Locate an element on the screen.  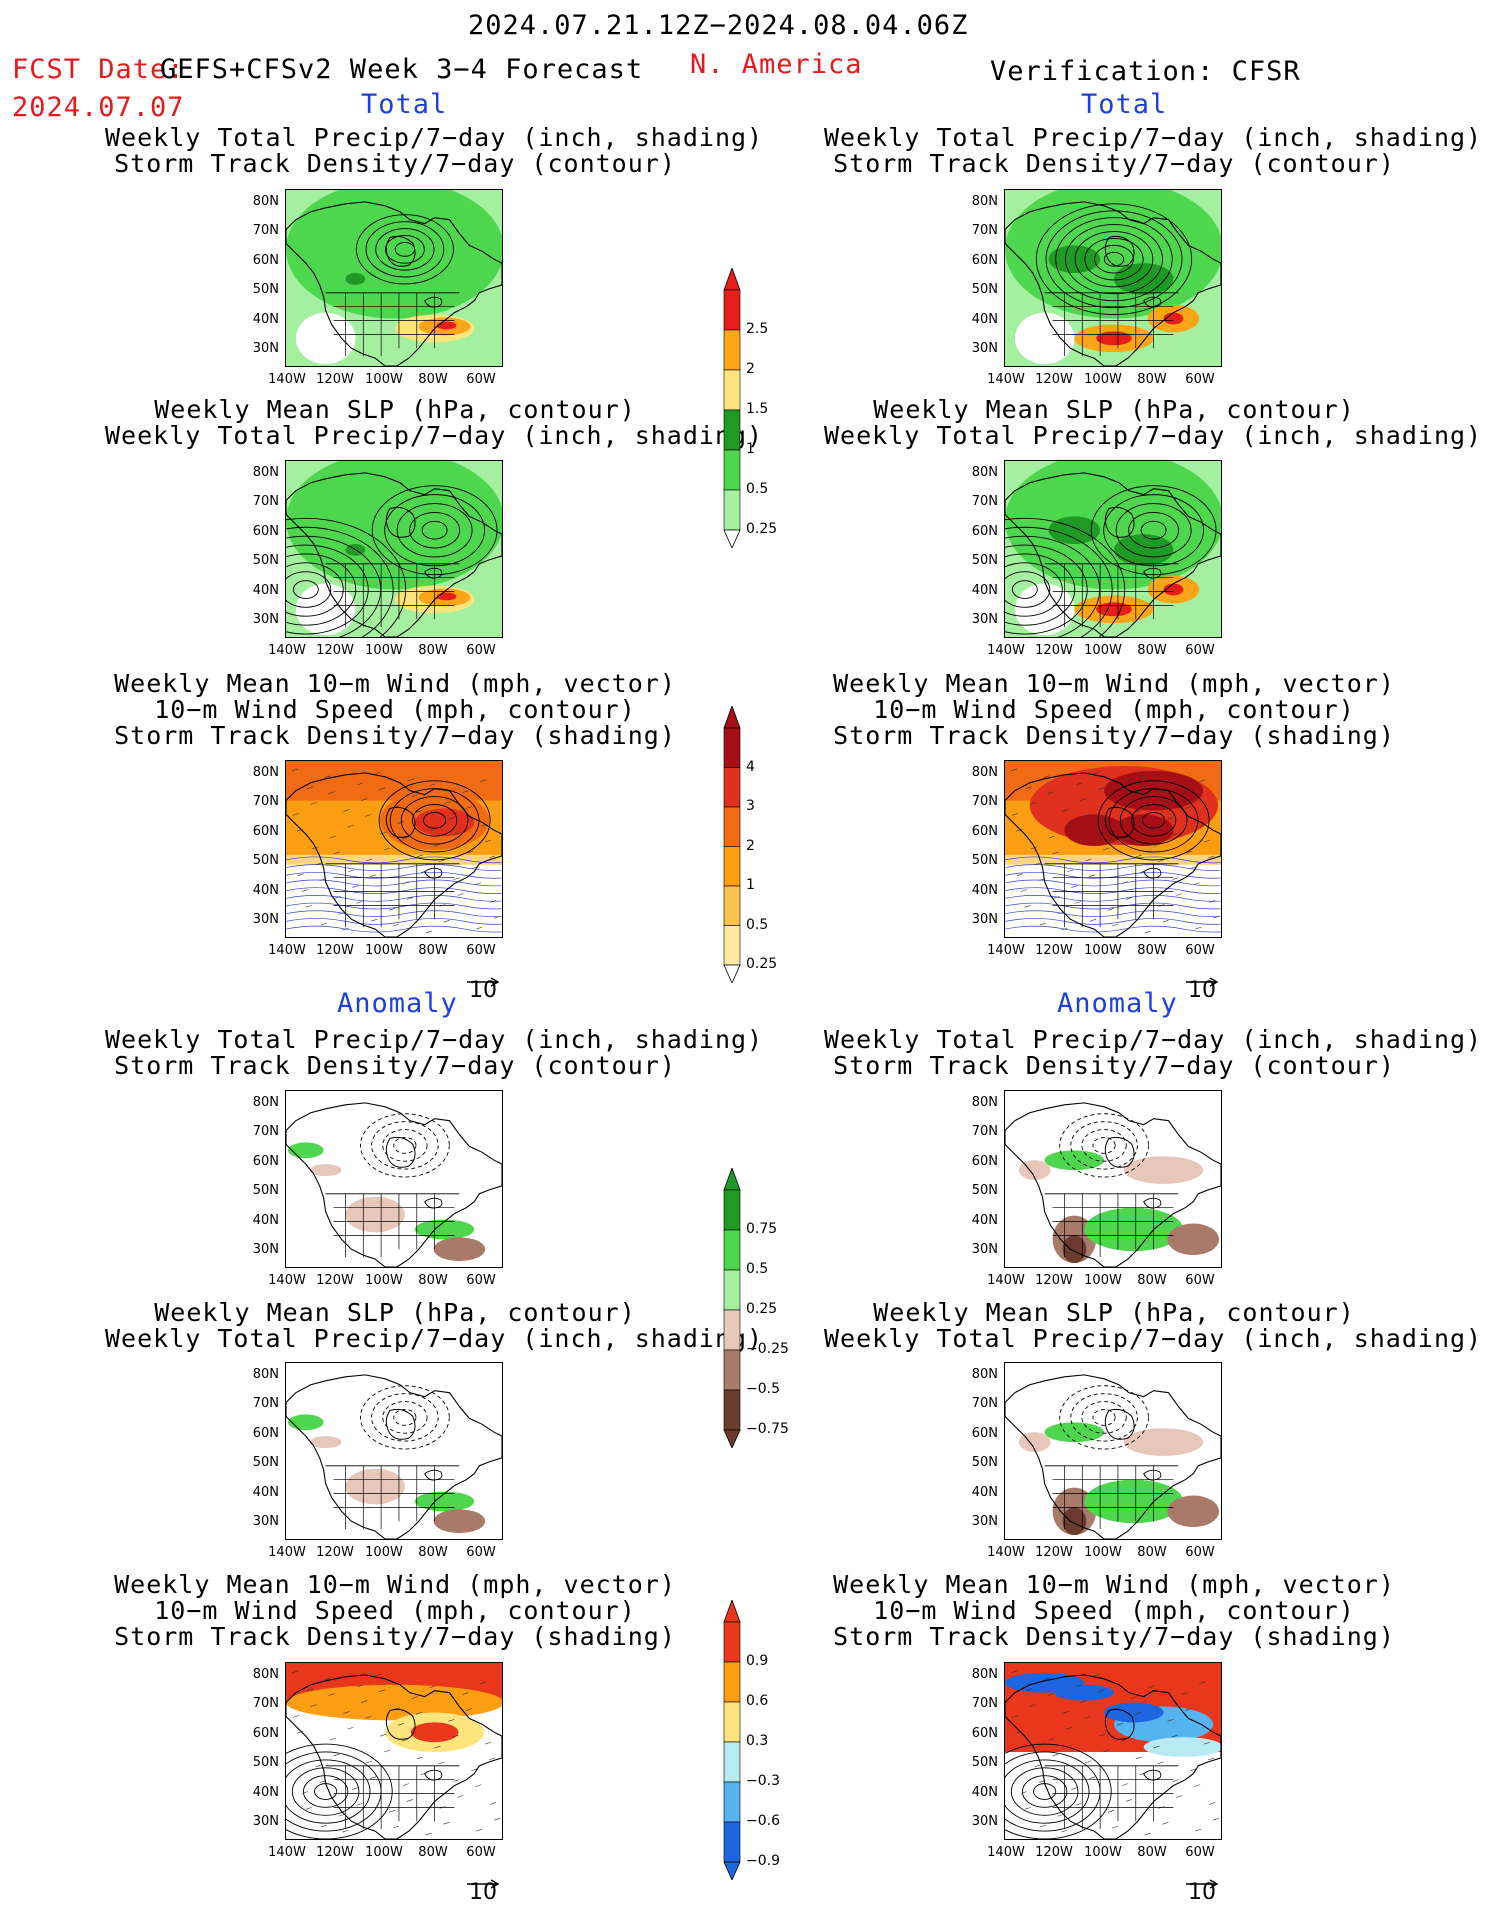
fcst-date-value: 2024.07.07 is located at coordinates (98, 107).